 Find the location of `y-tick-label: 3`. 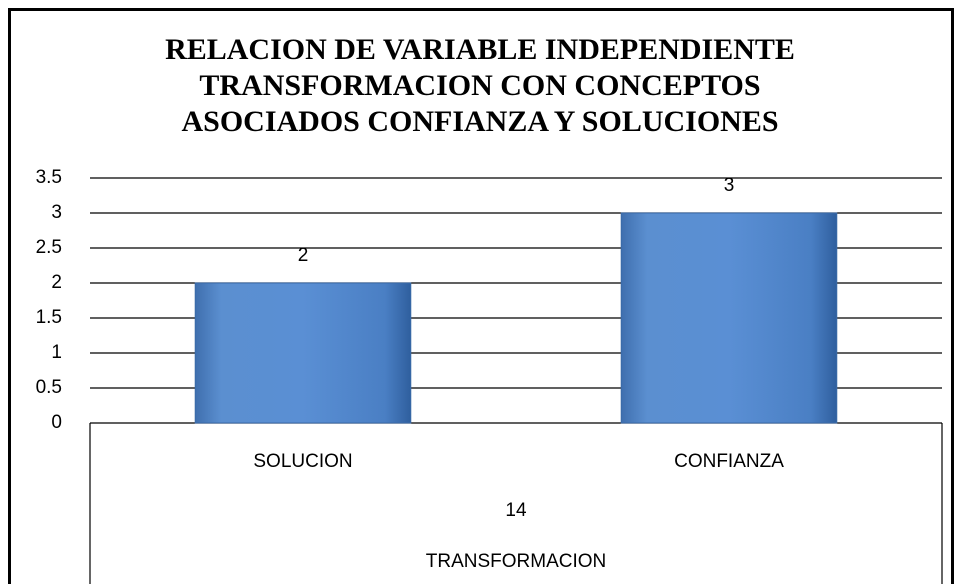

y-tick-label: 3 is located at coordinates (56, 212).